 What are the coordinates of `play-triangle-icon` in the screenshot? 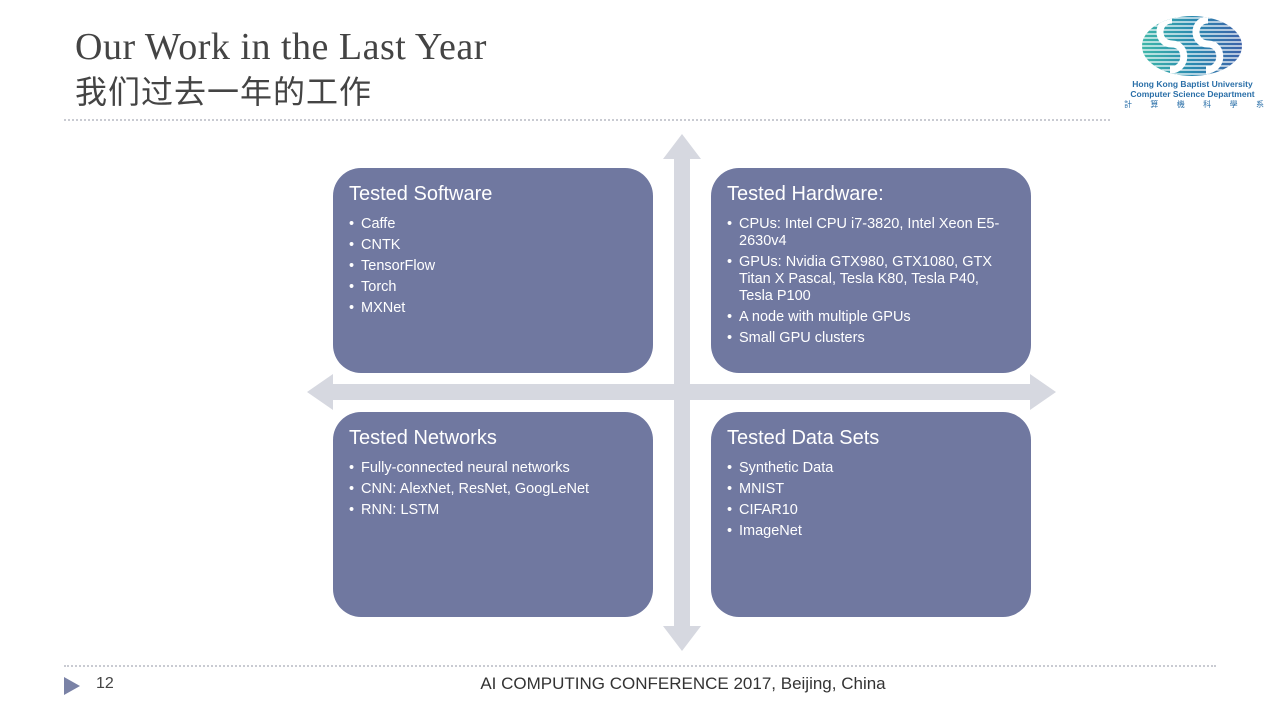 It's located at (72, 686).